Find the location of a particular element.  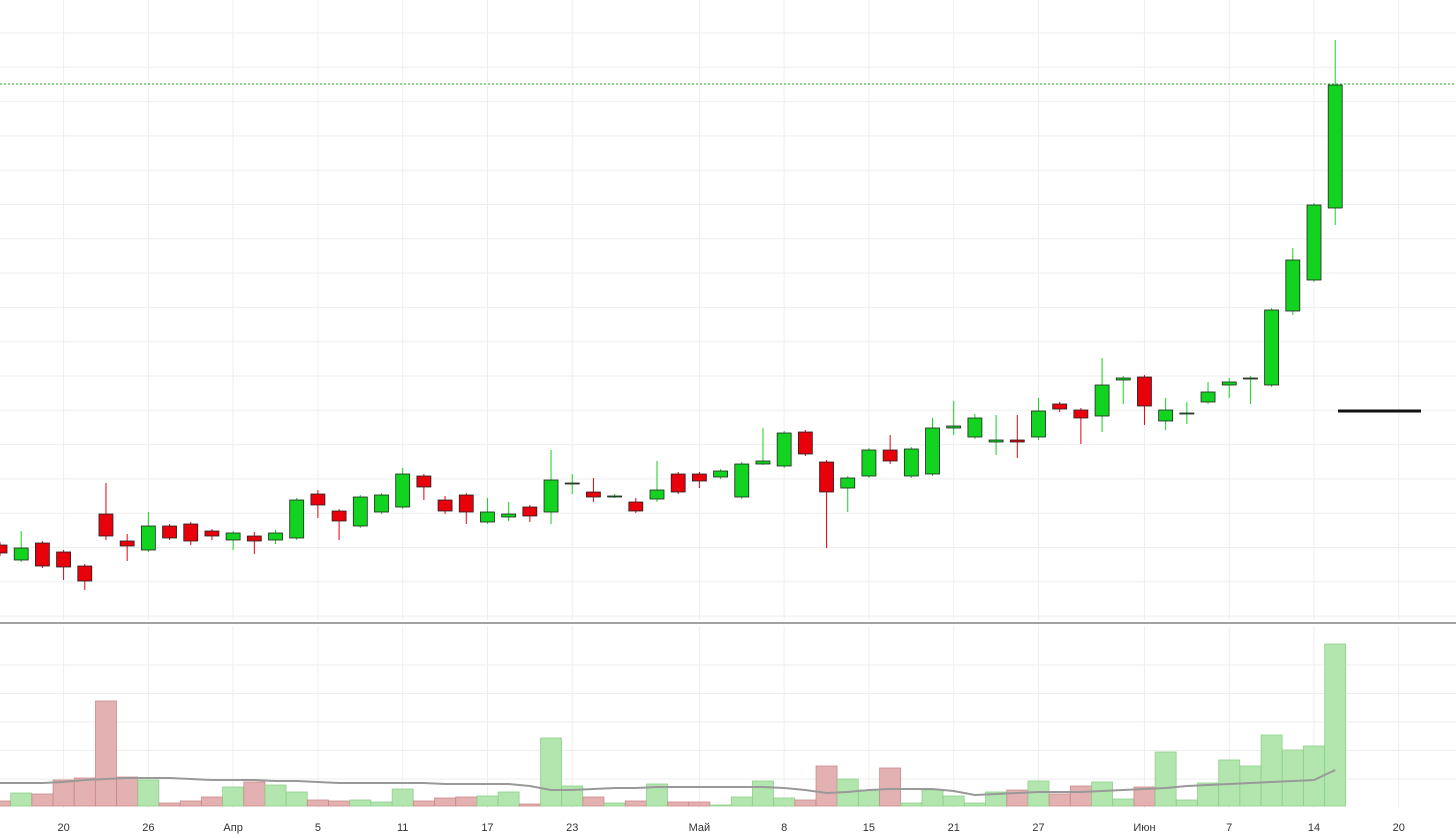

x-tick-label: 11 is located at coordinates (402, 828).